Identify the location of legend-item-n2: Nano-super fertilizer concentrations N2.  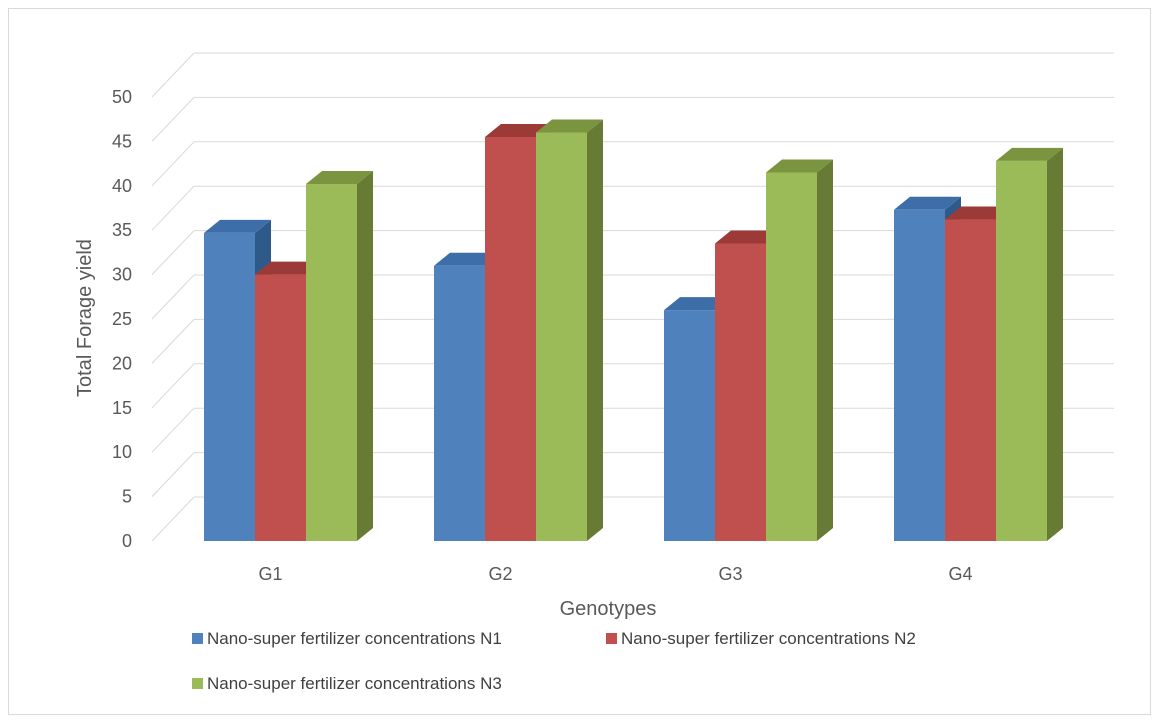
(761, 638).